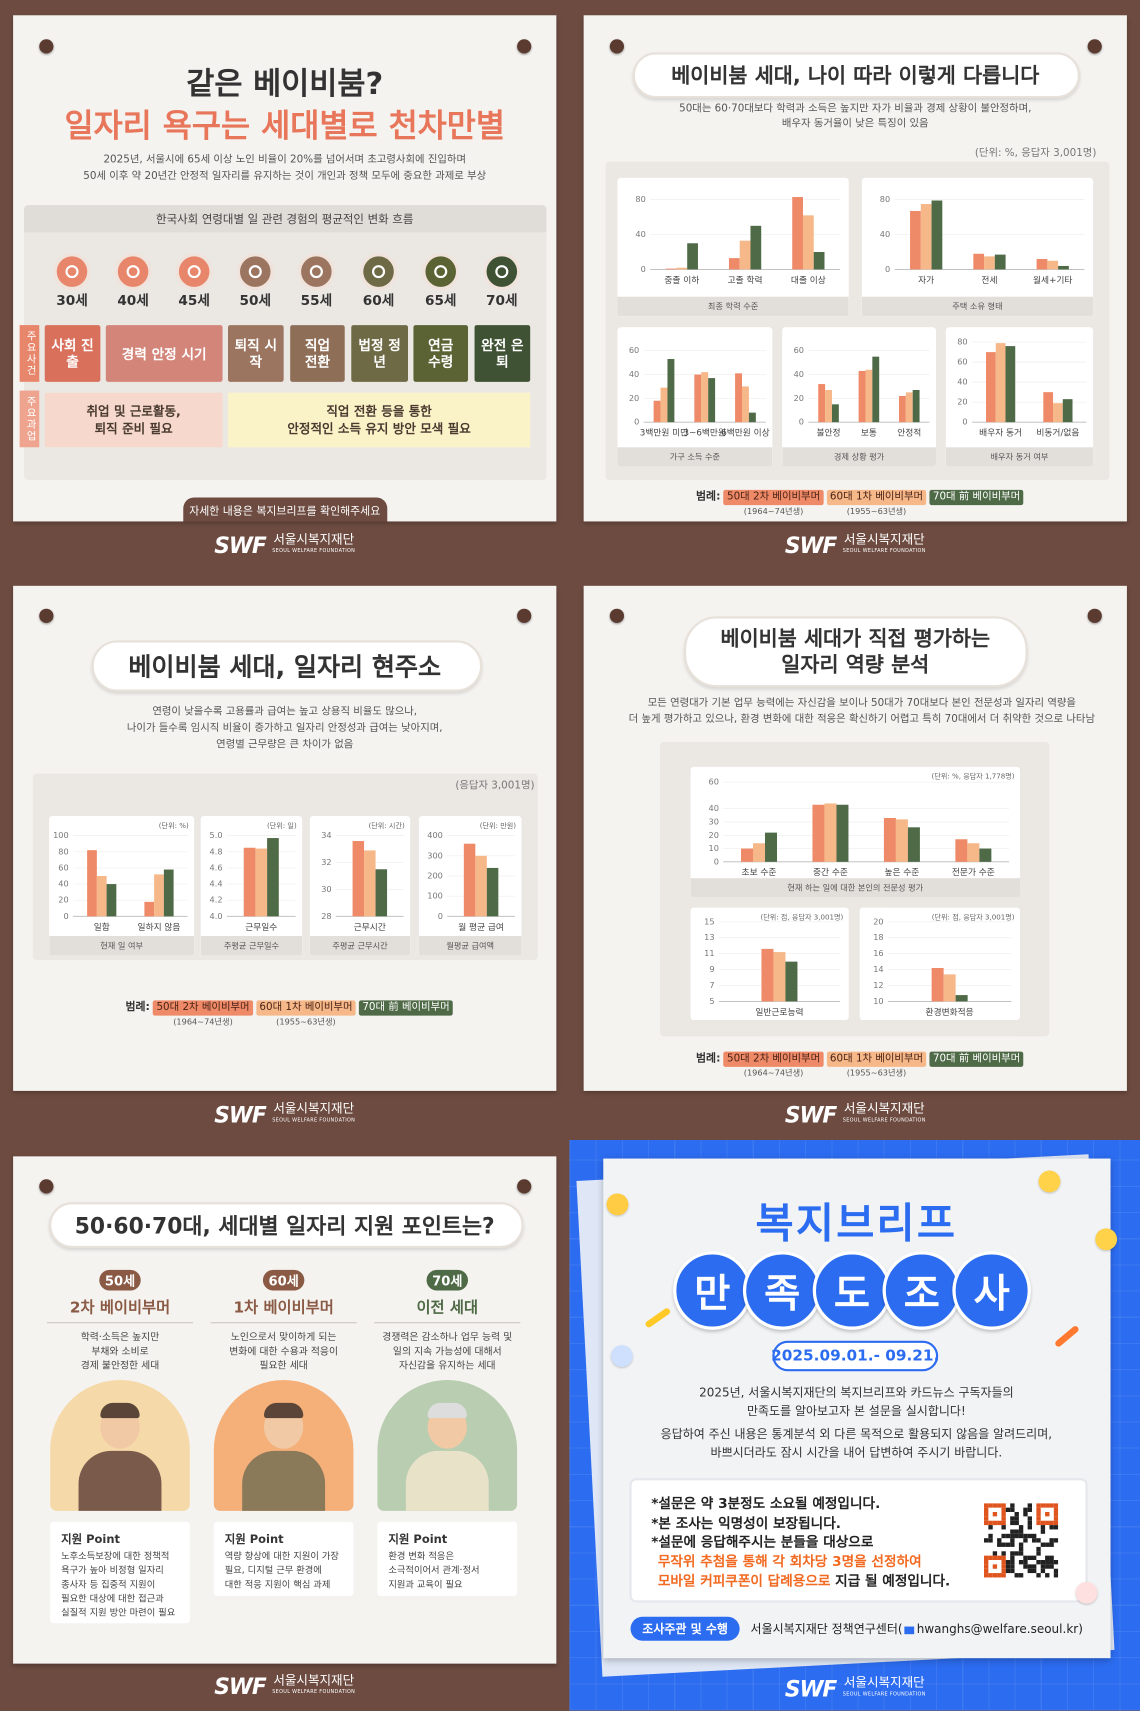  I want to click on logo-text: 서울시복지재단 SEOUL WELFARE FOUNDATION, so click(313, 1686).